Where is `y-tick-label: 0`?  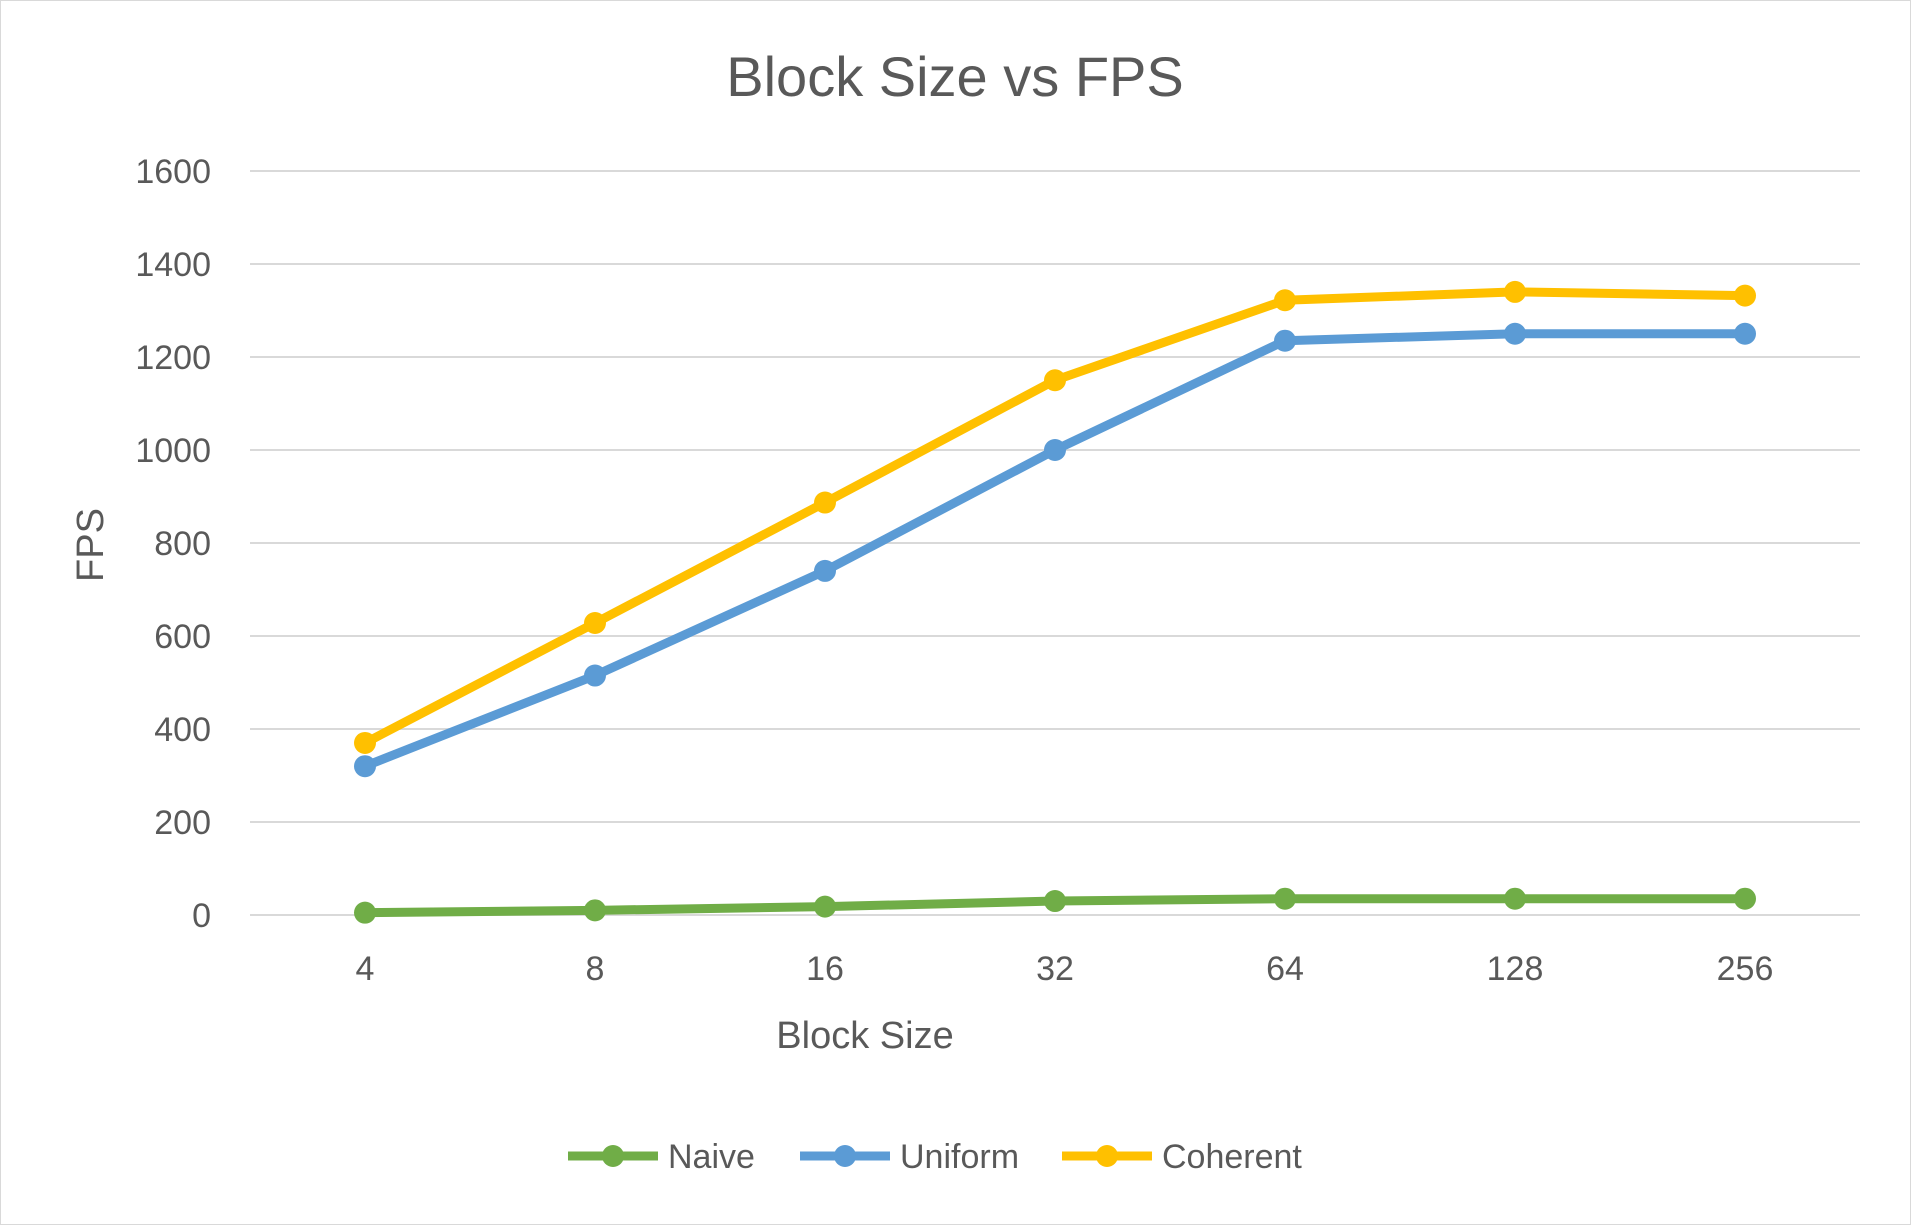 y-tick-label: 0 is located at coordinates (201, 916).